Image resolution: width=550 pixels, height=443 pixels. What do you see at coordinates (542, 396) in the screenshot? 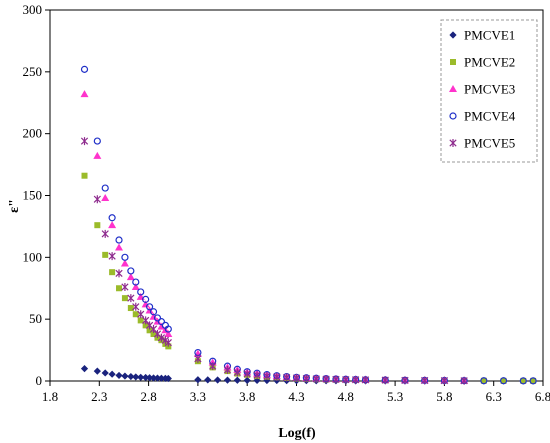
I see `x-tick-label: 6.8` at bounding box center [542, 396].